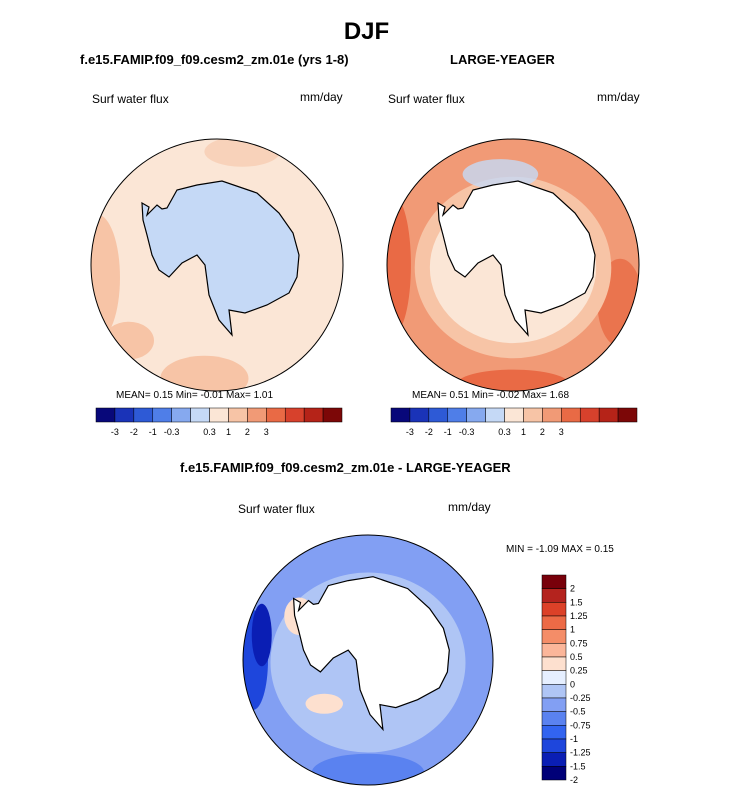 This screenshot has width=733, height=788. What do you see at coordinates (321, 97) in the screenshot?
I see `panel1-units: mm/day` at bounding box center [321, 97].